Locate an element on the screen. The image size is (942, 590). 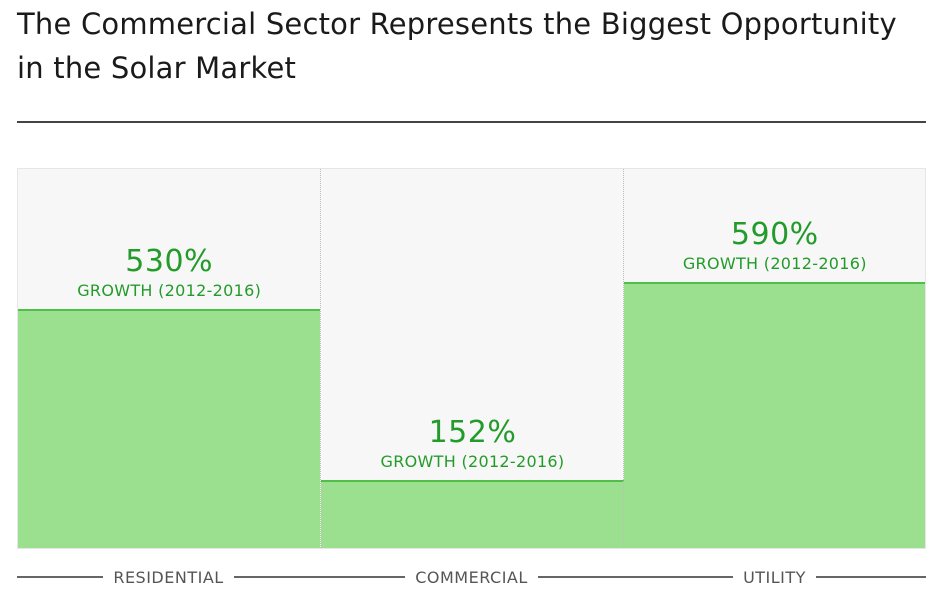
data-label-utility: 590% GROWTH (2012-2016) is located at coordinates (774, 245).